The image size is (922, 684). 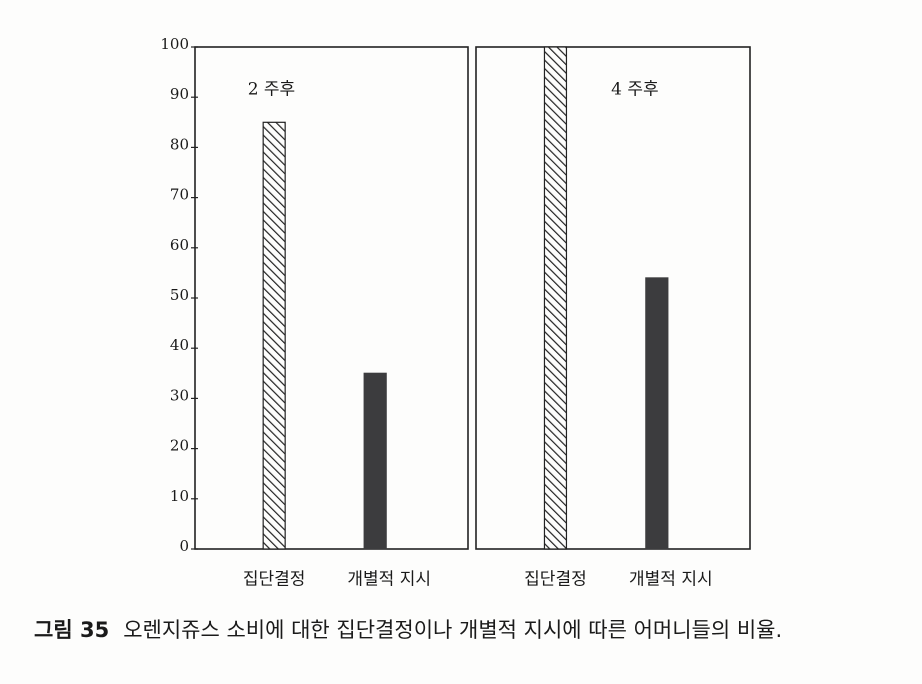 What do you see at coordinates (179, 345) in the screenshot?
I see `y-tick-label: 40` at bounding box center [179, 345].